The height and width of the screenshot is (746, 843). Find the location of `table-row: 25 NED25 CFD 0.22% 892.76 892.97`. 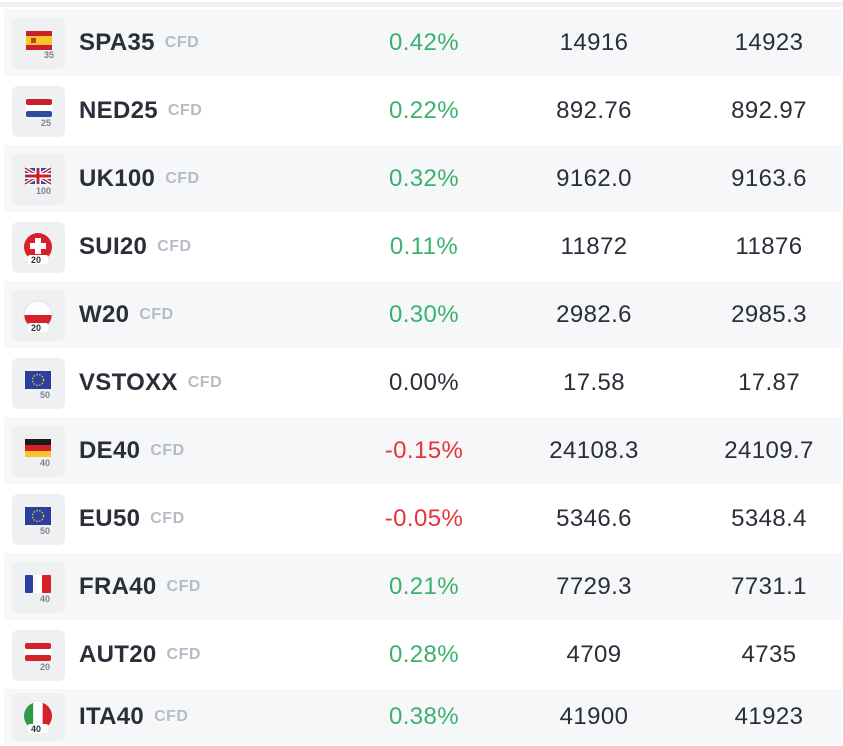

table-row: 25 NED25 CFD 0.22% 892.76 892.97 is located at coordinates (422, 110).